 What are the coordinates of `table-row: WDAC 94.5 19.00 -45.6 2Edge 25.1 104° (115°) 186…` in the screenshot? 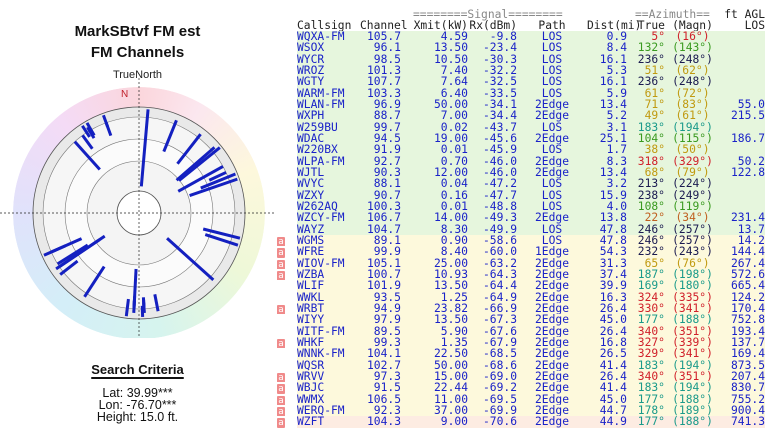 It's located at (521, 138).